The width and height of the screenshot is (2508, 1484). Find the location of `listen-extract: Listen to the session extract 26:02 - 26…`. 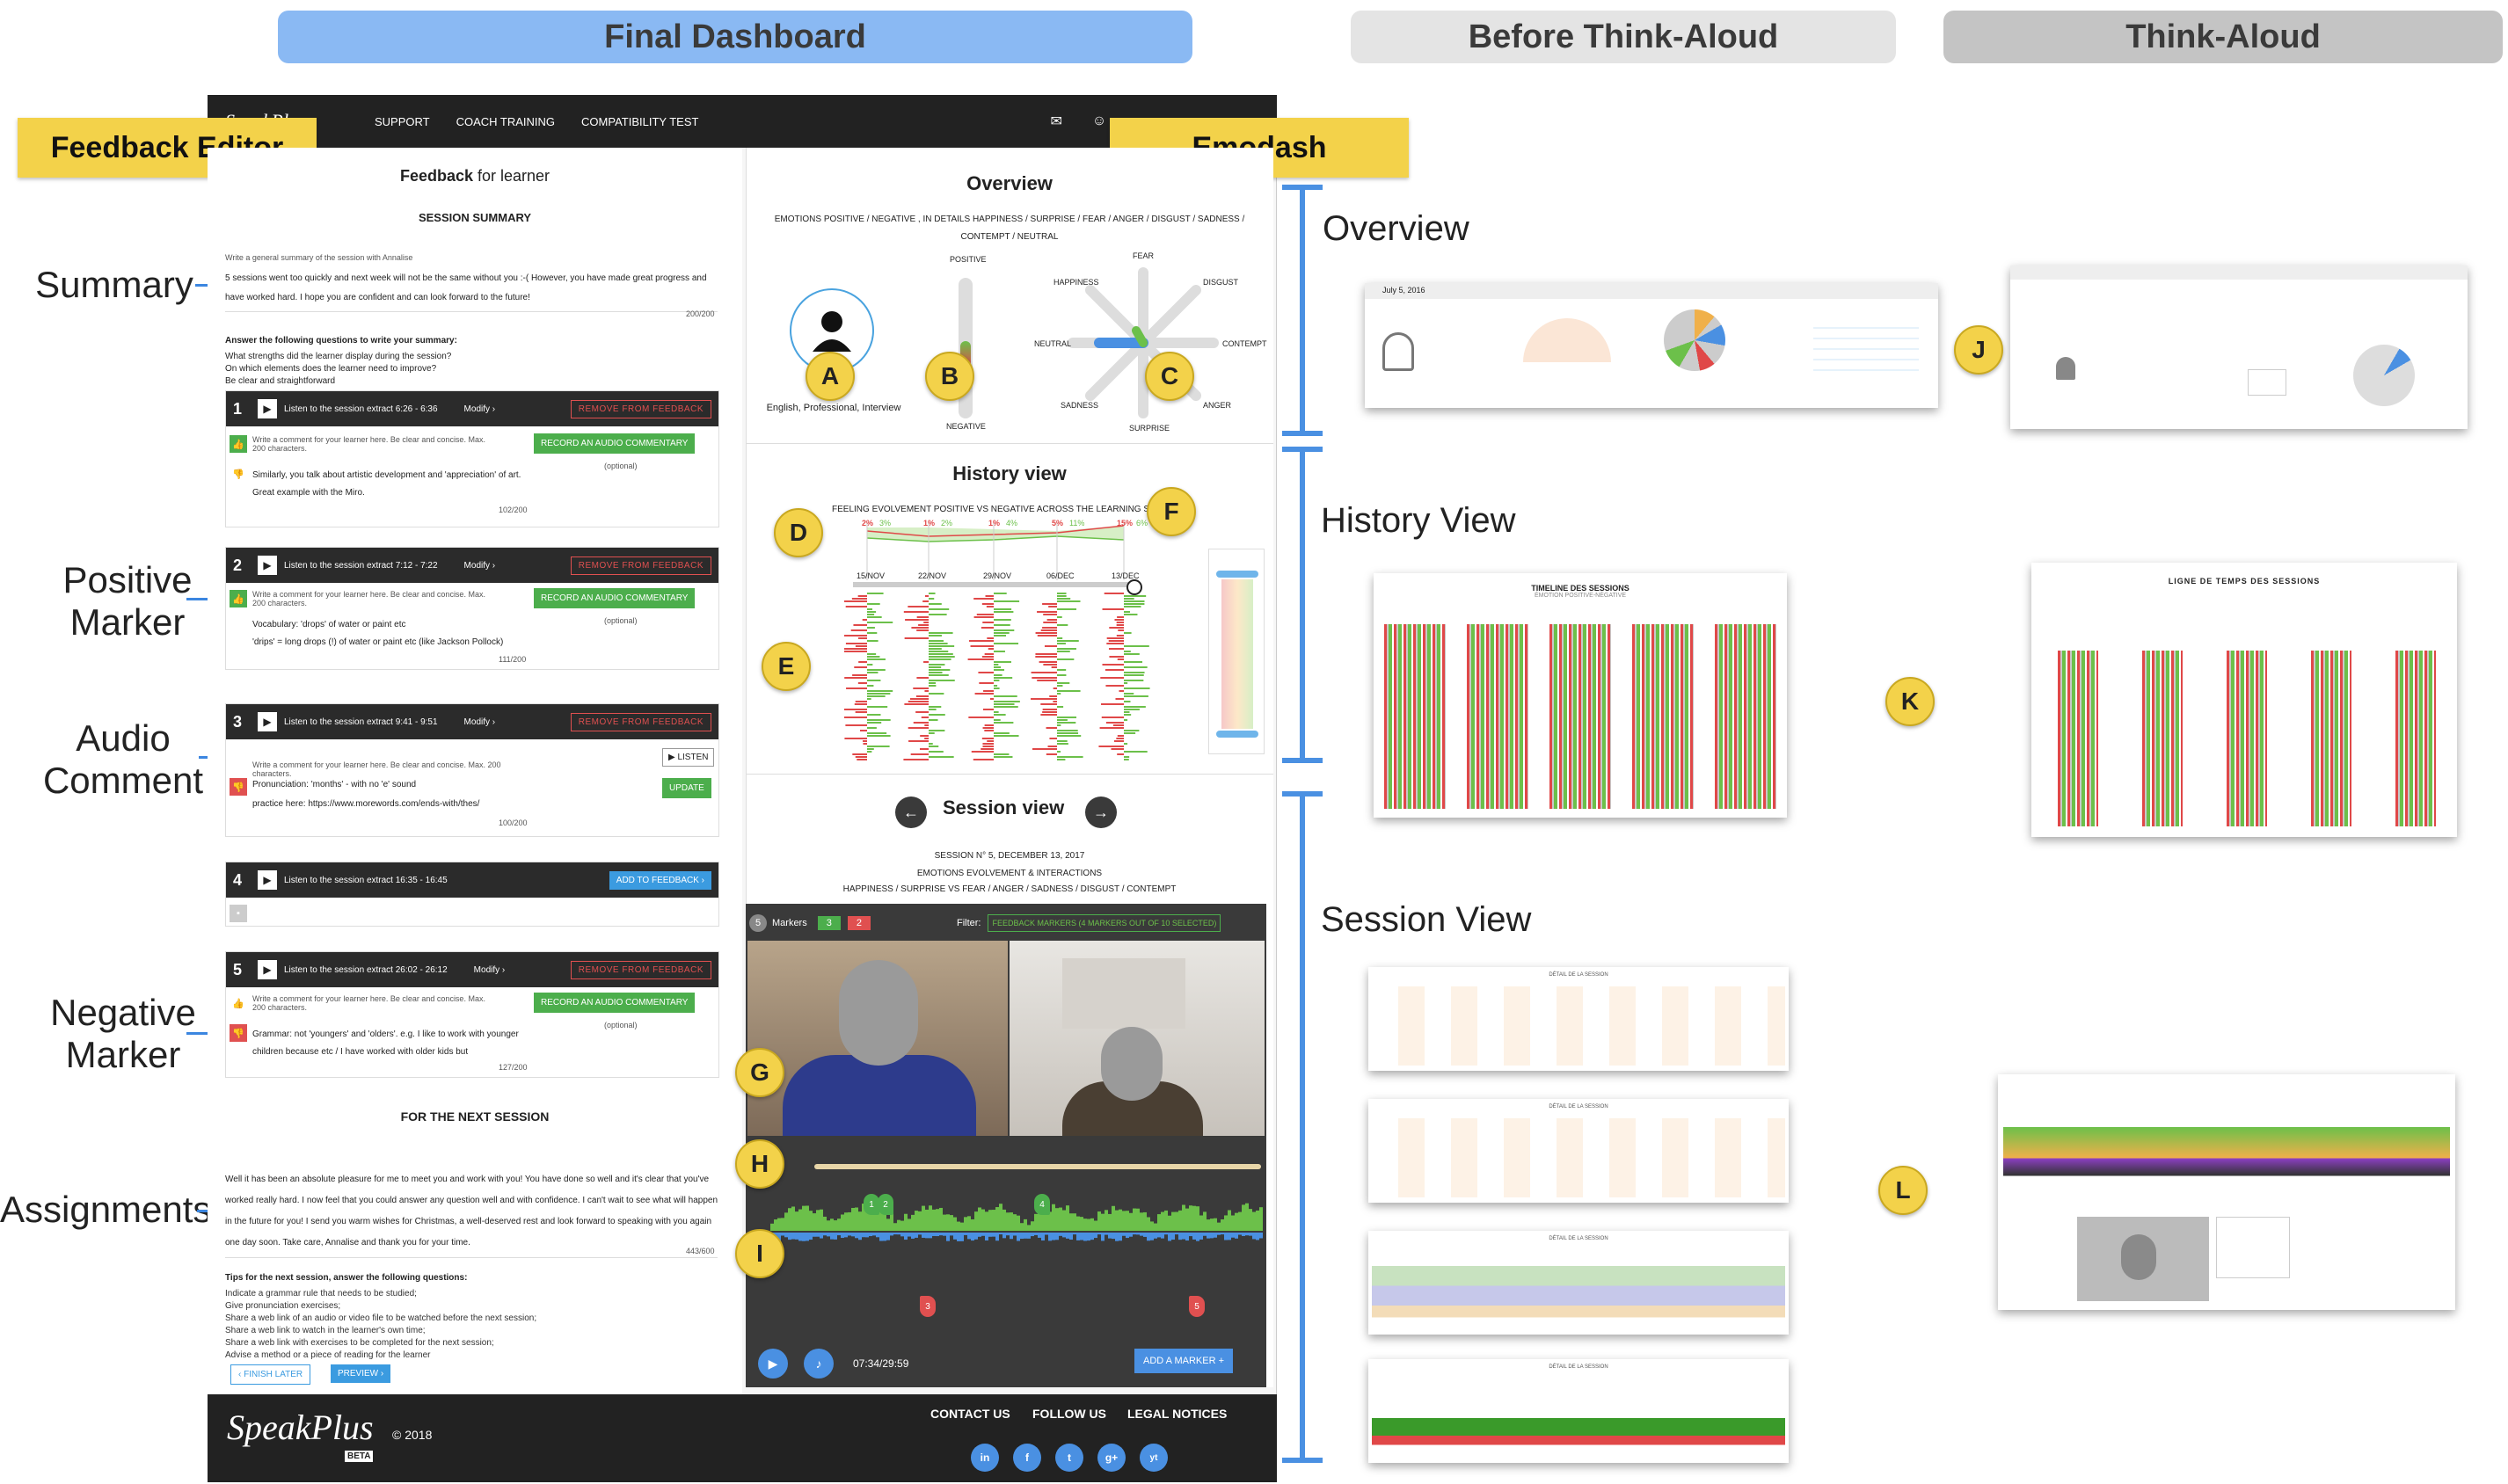

listen-extract: Listen to the session extract 26:02 - 26… is located at coordinates (366, 970).